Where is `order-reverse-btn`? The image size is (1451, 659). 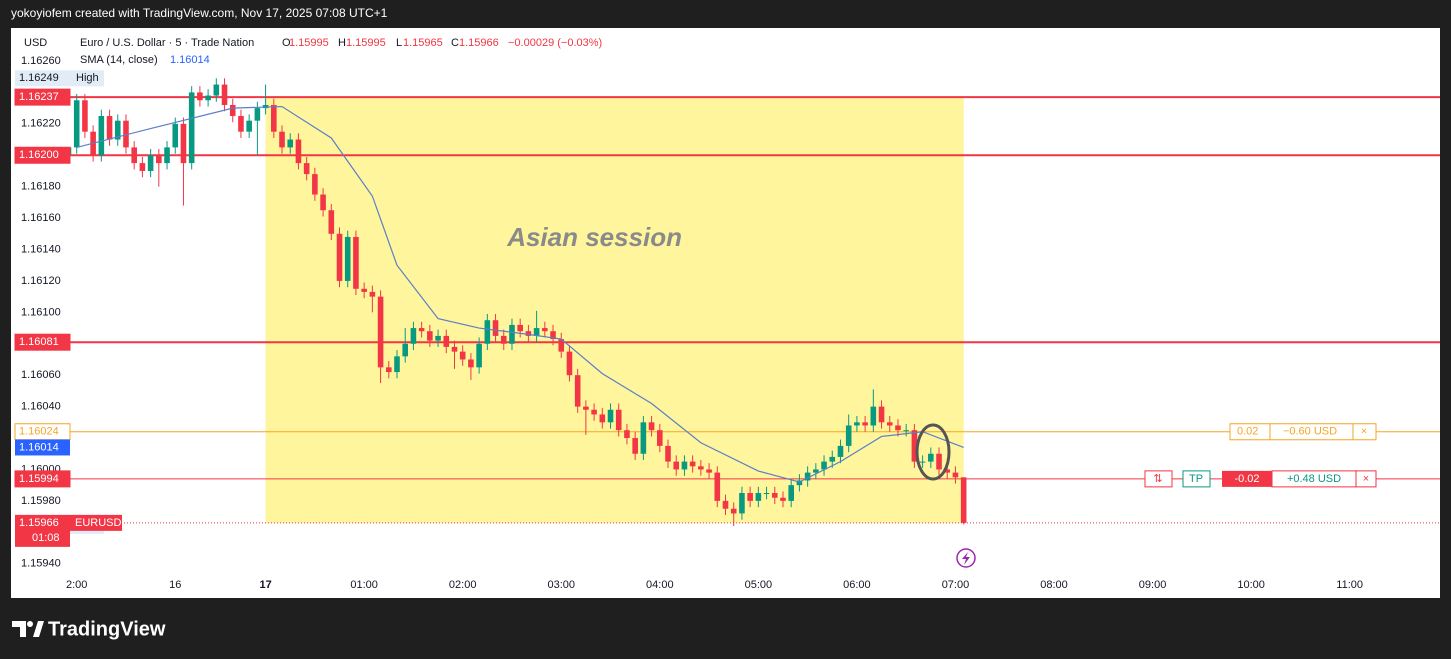
order-reverse-btn is located at coordinates (1158, 479).